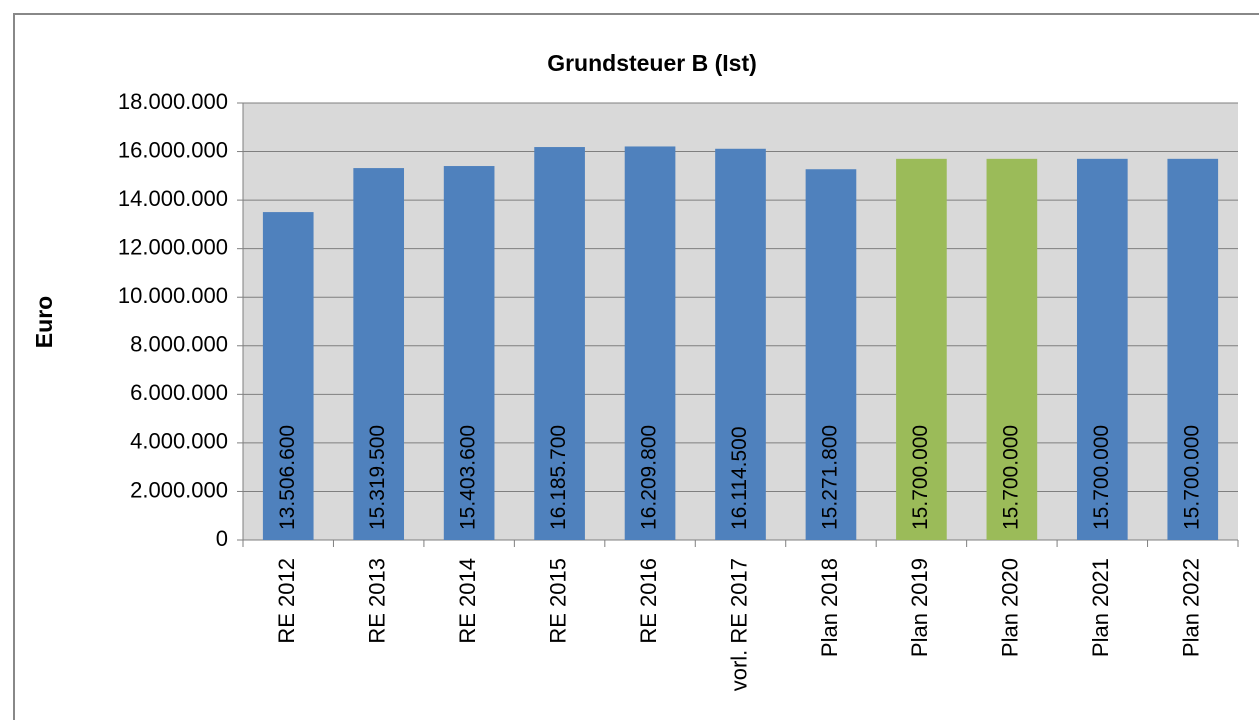 The width and height of the screenshot is (1259, 720). Describe the element at coordinates (173, 101) in the screenshot. I see `y-tick-label: 18.000.000` at that location.